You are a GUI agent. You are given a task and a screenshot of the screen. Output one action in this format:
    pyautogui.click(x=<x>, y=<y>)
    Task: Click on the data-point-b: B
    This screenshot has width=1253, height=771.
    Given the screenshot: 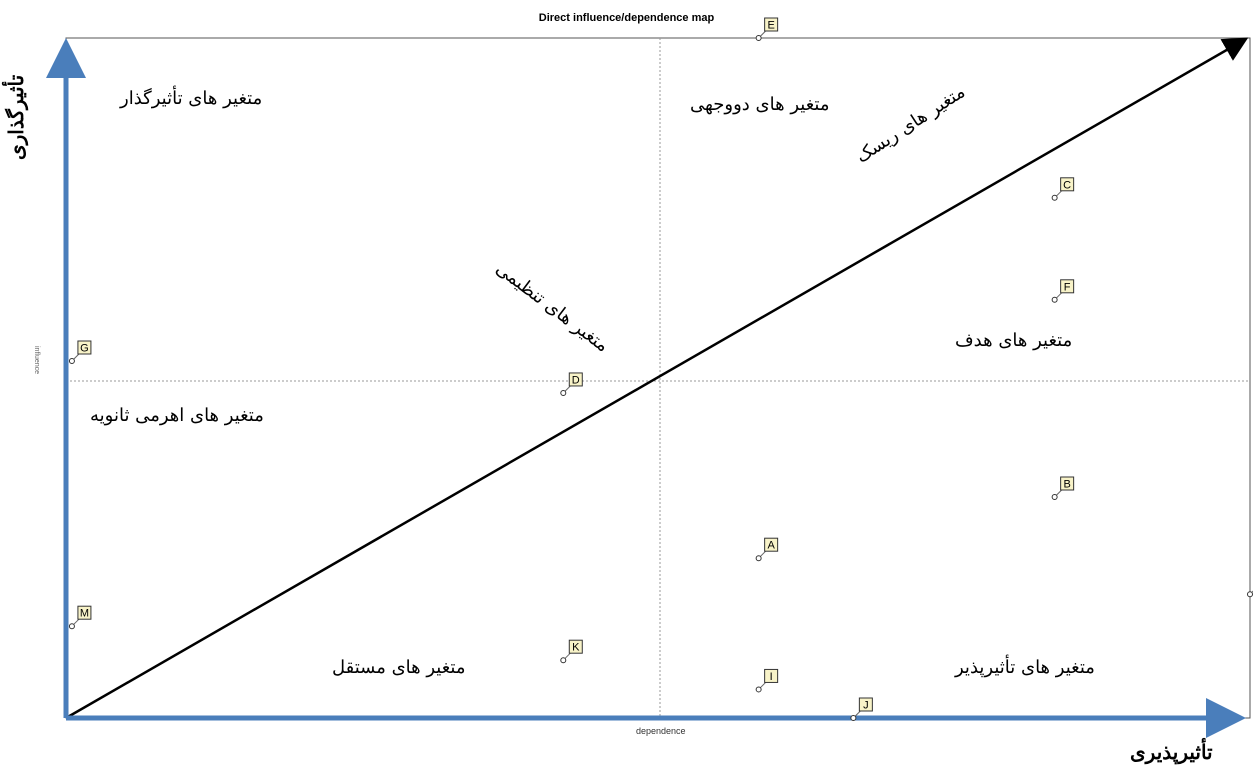 What is the action you would take?
    pyautogui.click(x=1063, y=488)
    